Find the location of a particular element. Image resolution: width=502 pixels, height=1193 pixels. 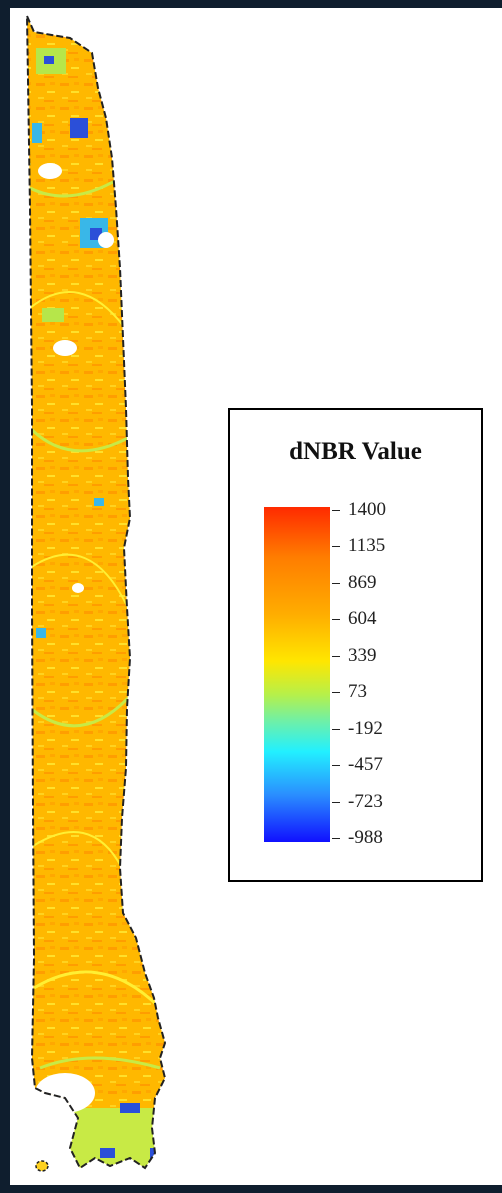

colorbar-tick-label: 869 is located at coordinates (362, 582).